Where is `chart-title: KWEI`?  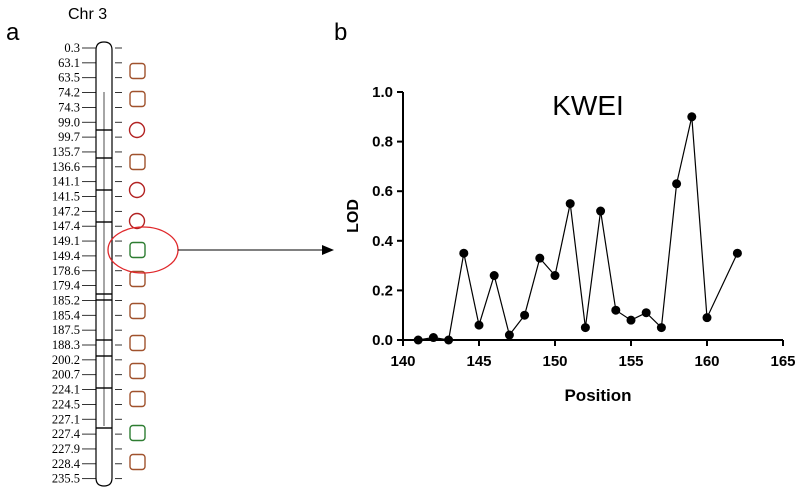 chart-title: KWEI is located at coordinates (588, 105).